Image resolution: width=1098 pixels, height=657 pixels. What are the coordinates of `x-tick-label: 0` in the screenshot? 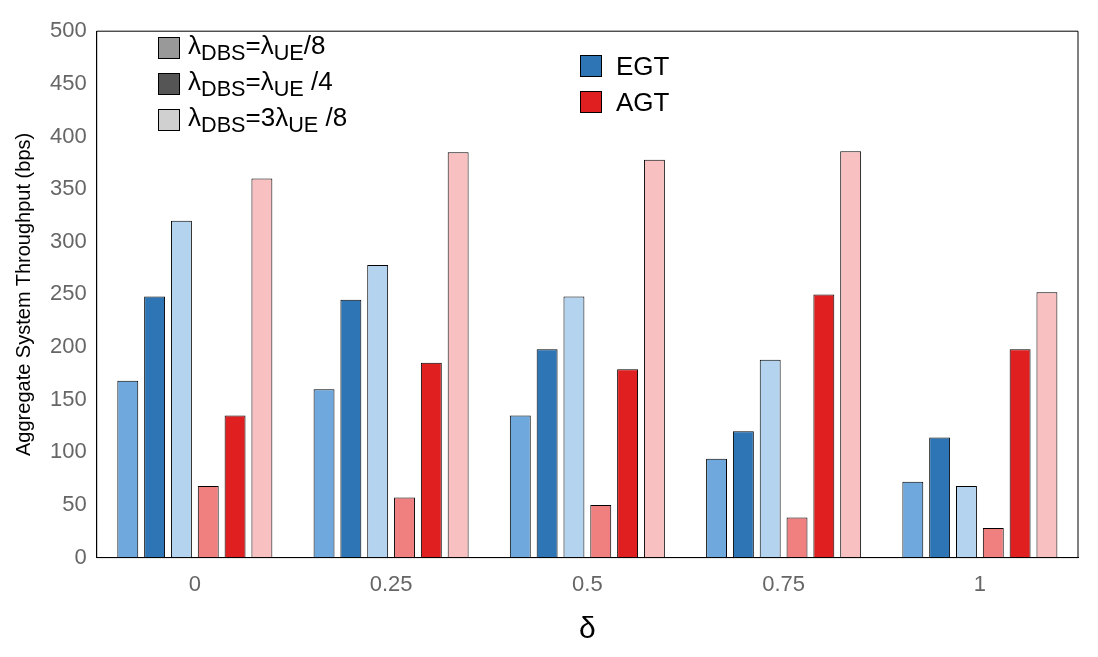 It's located at (194, 583).